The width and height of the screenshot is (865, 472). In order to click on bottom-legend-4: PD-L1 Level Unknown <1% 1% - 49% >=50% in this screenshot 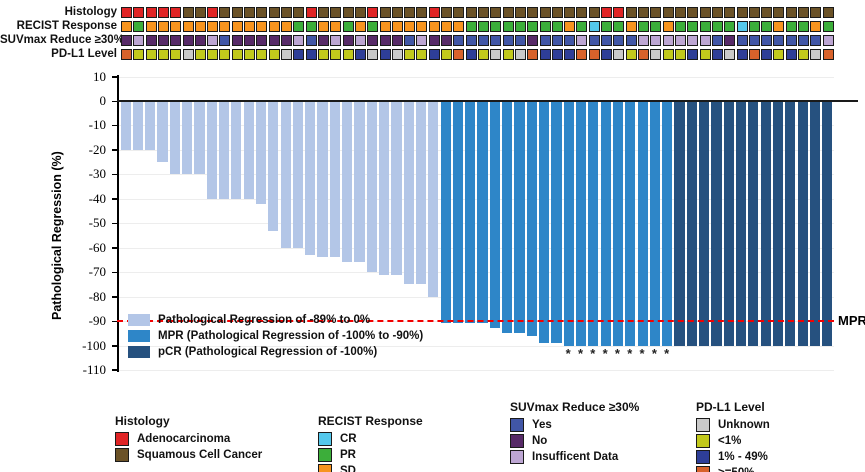, I will do `click(733, 436)`.